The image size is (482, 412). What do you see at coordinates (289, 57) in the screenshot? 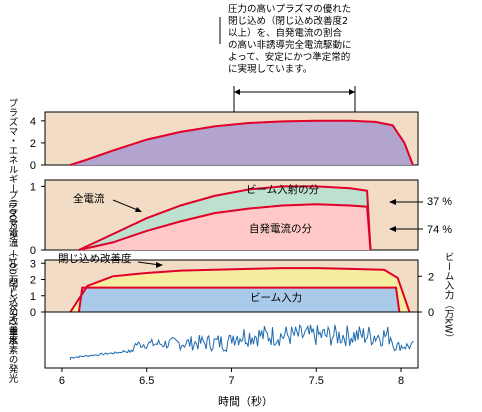
I see `annotation-line-5: よって、安定にかつ準定常的` at bounding box center [289, 57].